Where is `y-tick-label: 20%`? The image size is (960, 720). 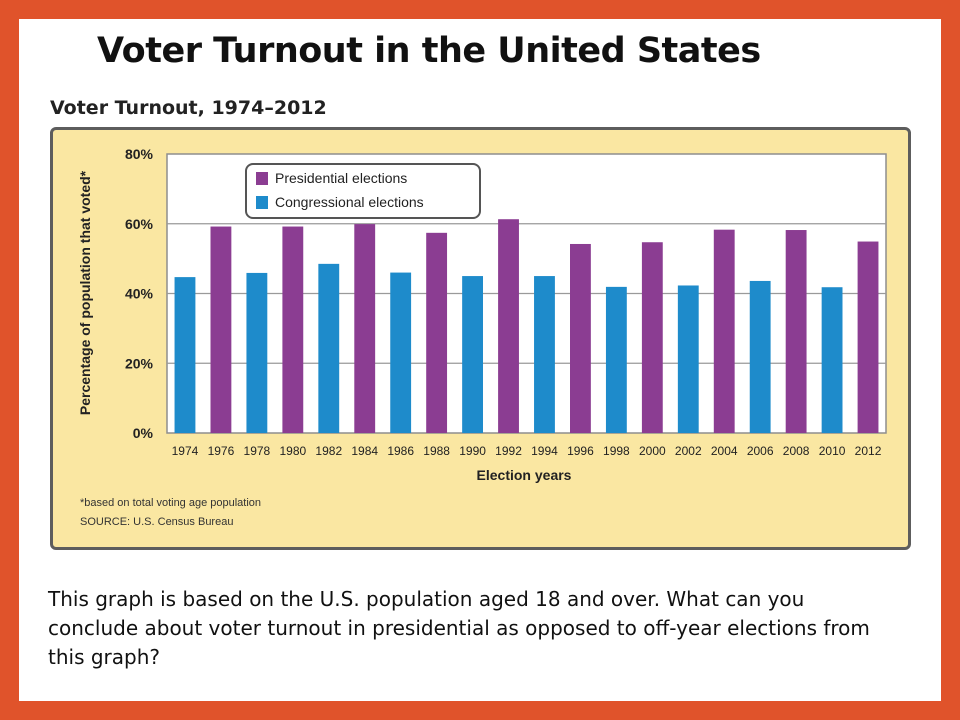
y-tick-label: 20% is located at coordinates (139, 363).